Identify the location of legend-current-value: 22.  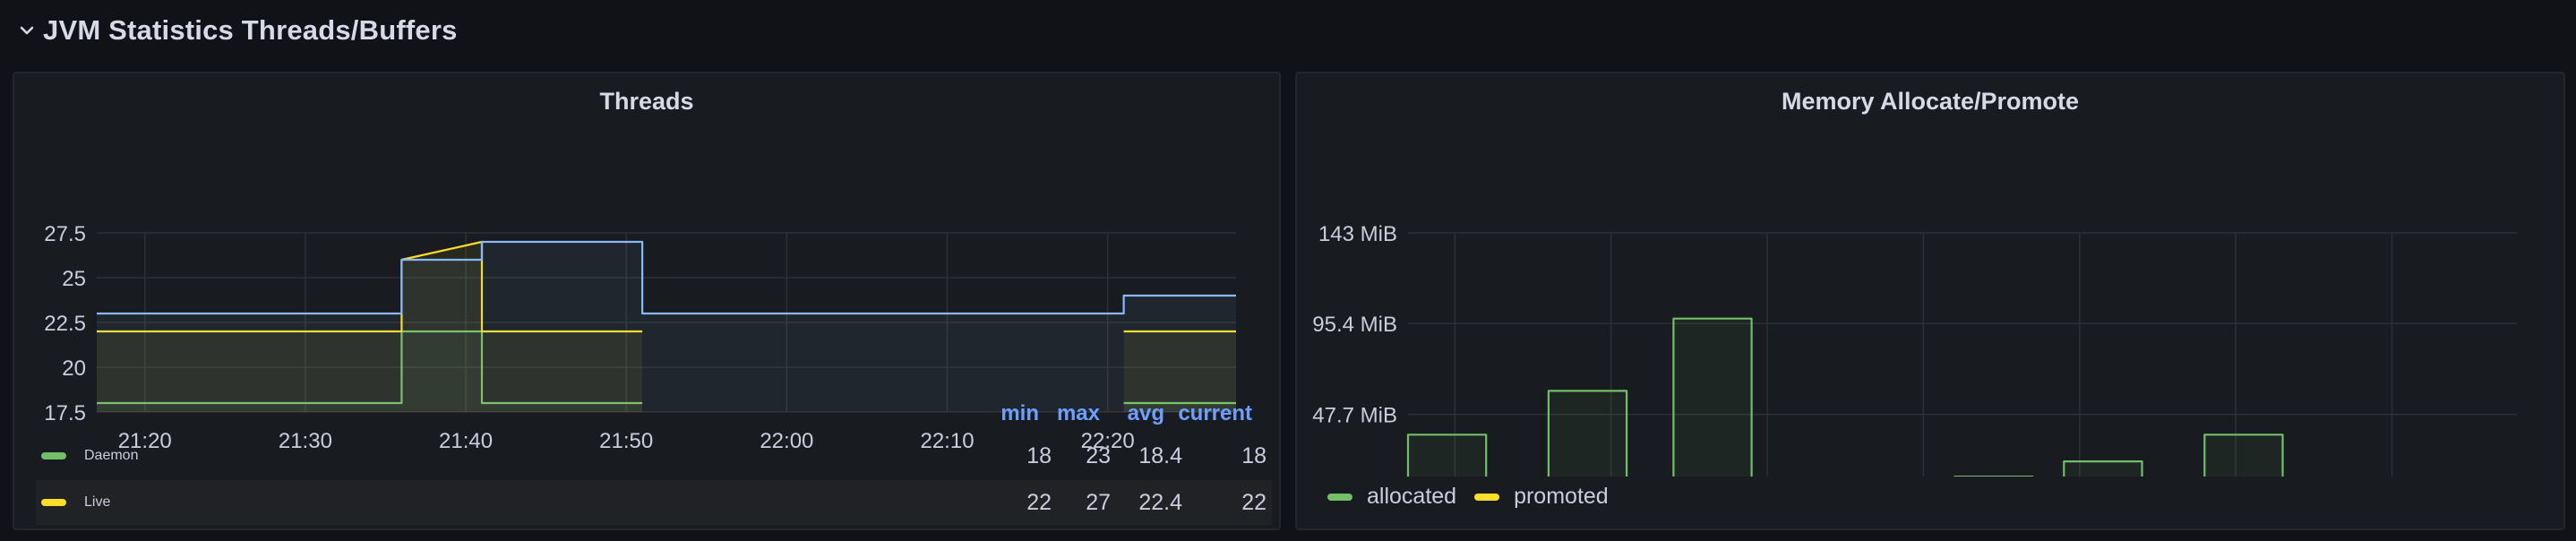
(1254, 502).